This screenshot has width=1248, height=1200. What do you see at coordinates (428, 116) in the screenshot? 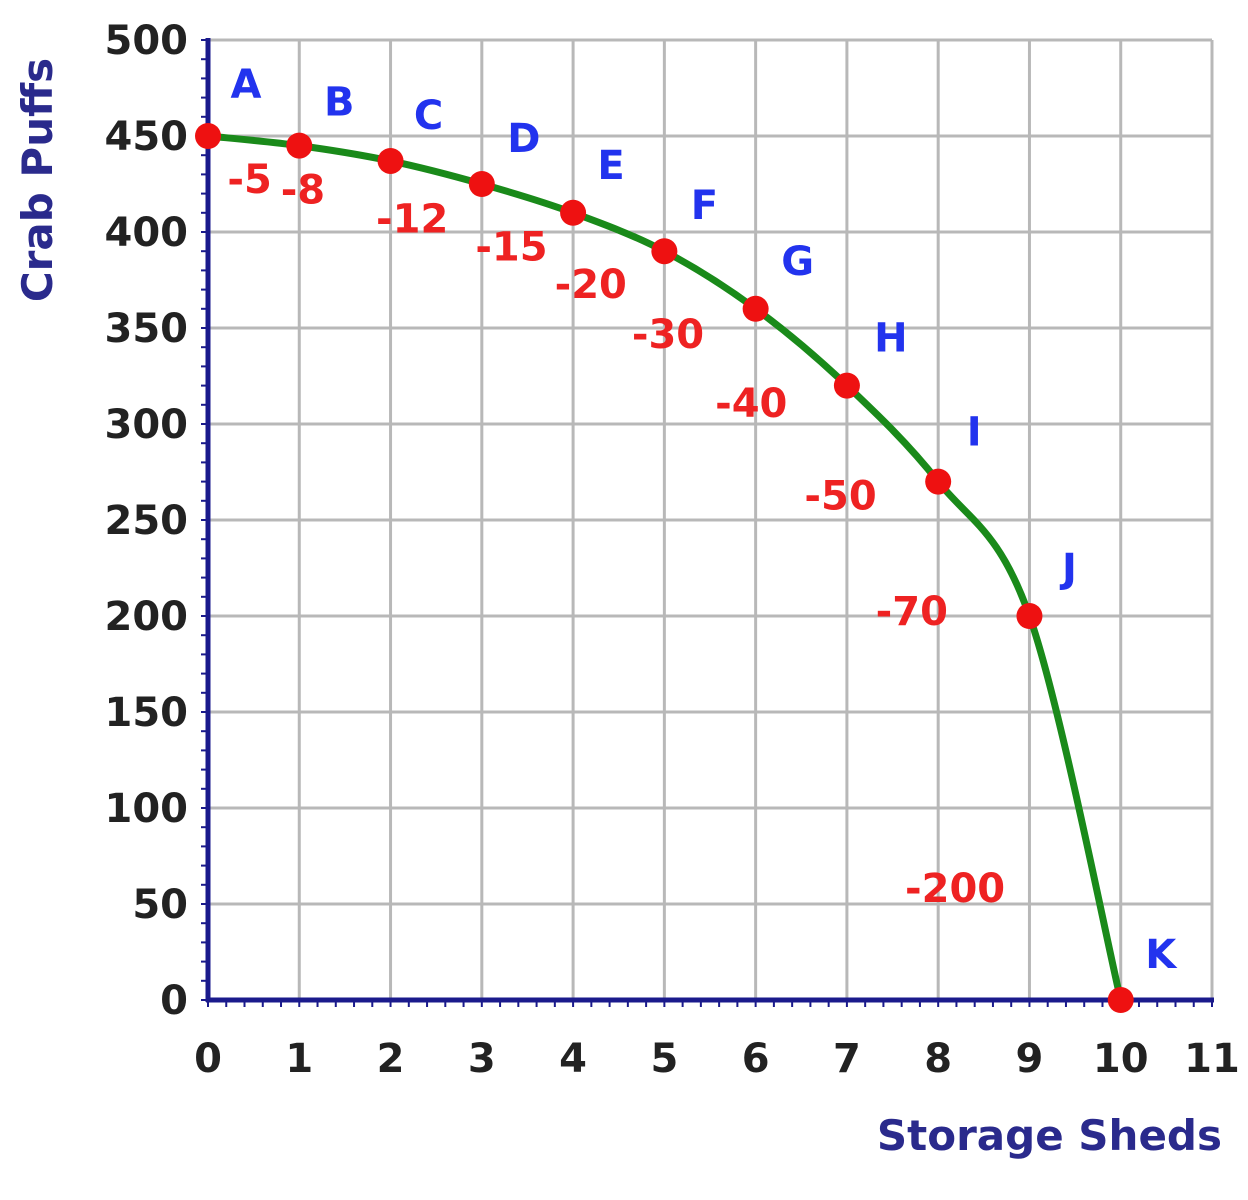
I see `point-label-C: C` at bounding box center [428, 116].